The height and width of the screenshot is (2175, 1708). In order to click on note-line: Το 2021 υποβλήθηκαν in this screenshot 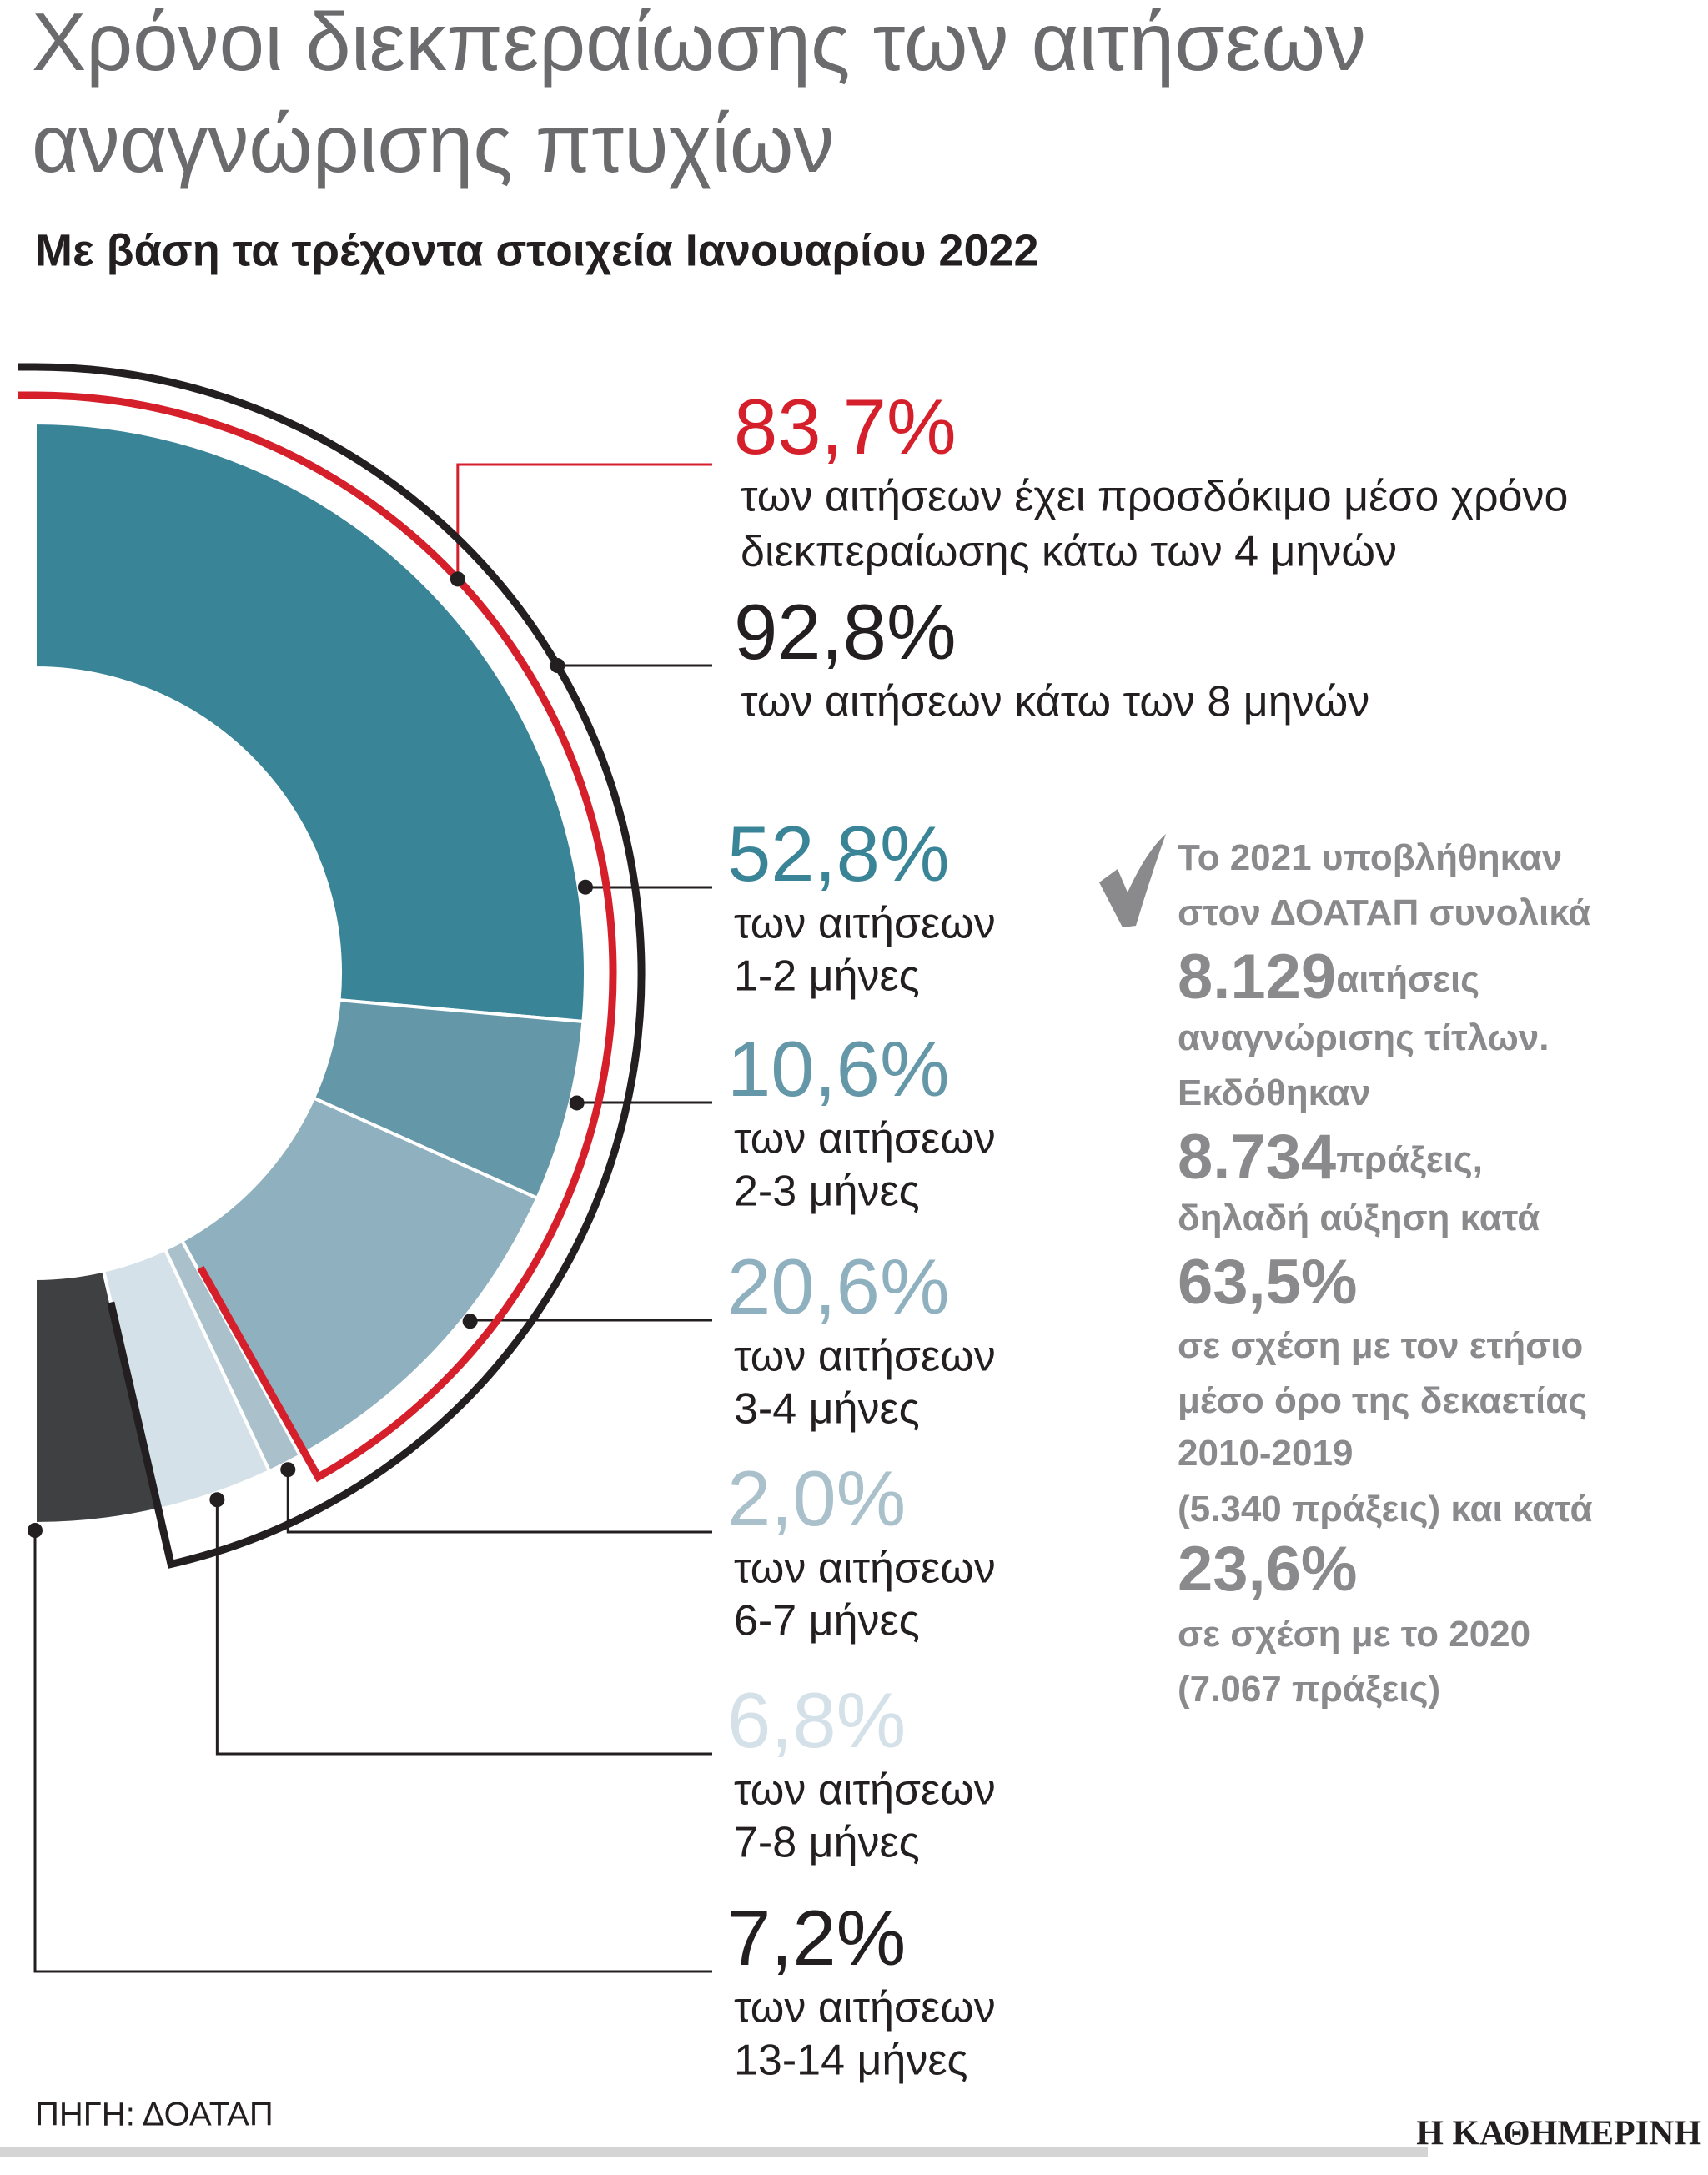, I will do `click(1370, 857)`.